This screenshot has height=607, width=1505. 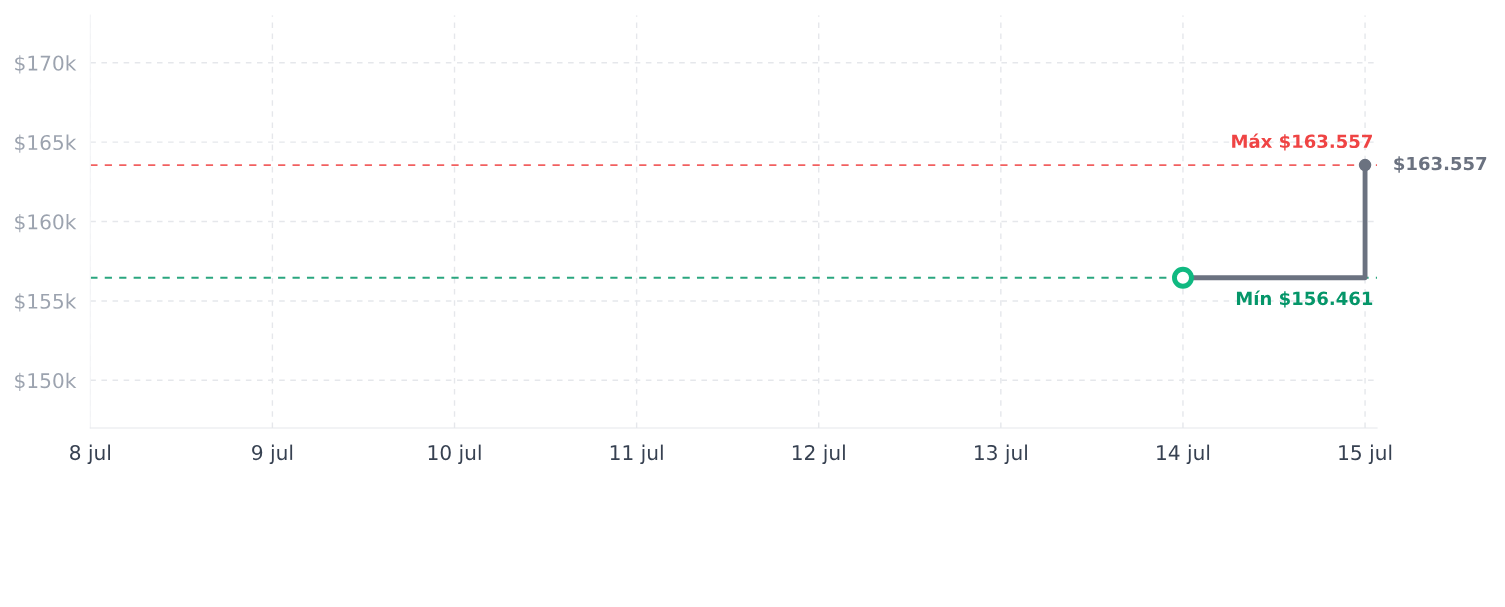 I want to click on x-tick-label: 10 jul, so click(x=454, y=454).